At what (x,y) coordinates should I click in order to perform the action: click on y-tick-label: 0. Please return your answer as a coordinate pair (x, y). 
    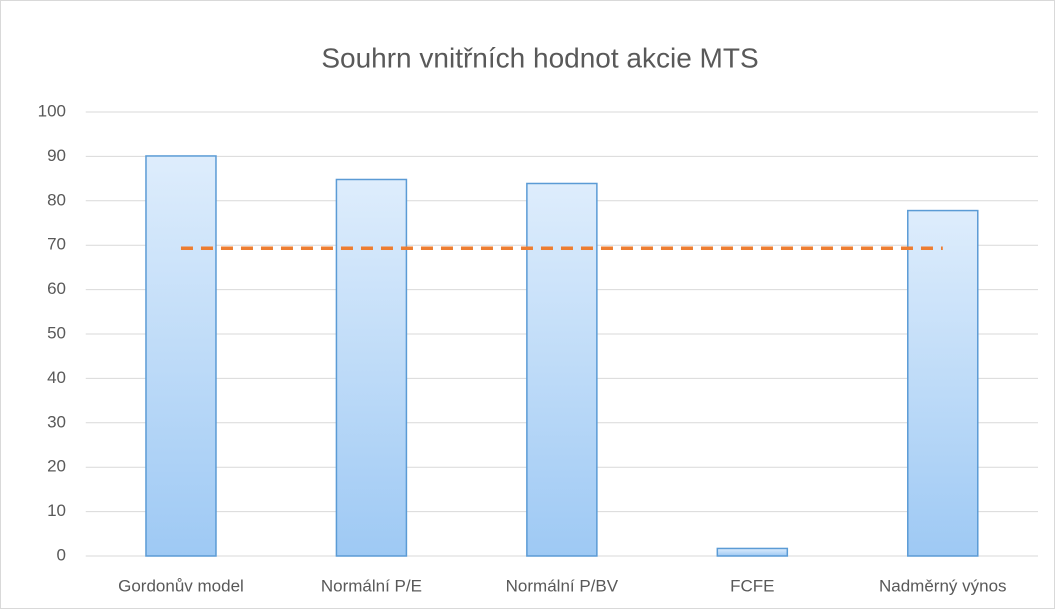
    Looking at the image, I should click on (61, 554).